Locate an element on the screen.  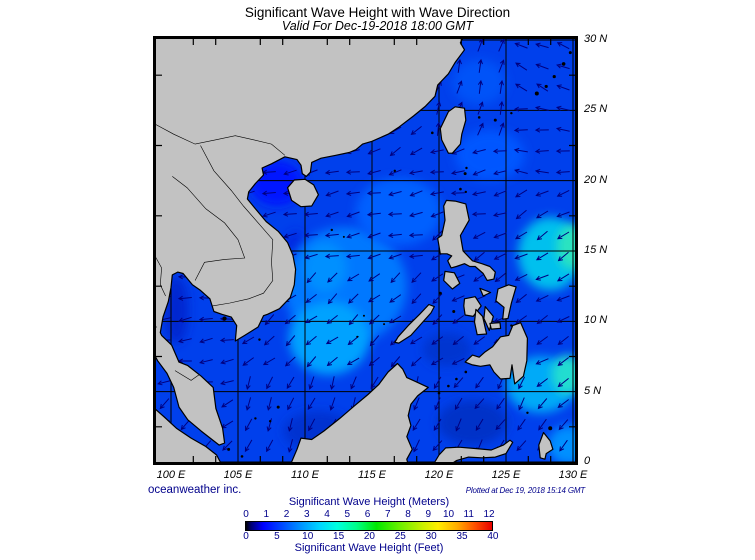
lon-tick-label: 115 E is located at coordinates (372, 475).